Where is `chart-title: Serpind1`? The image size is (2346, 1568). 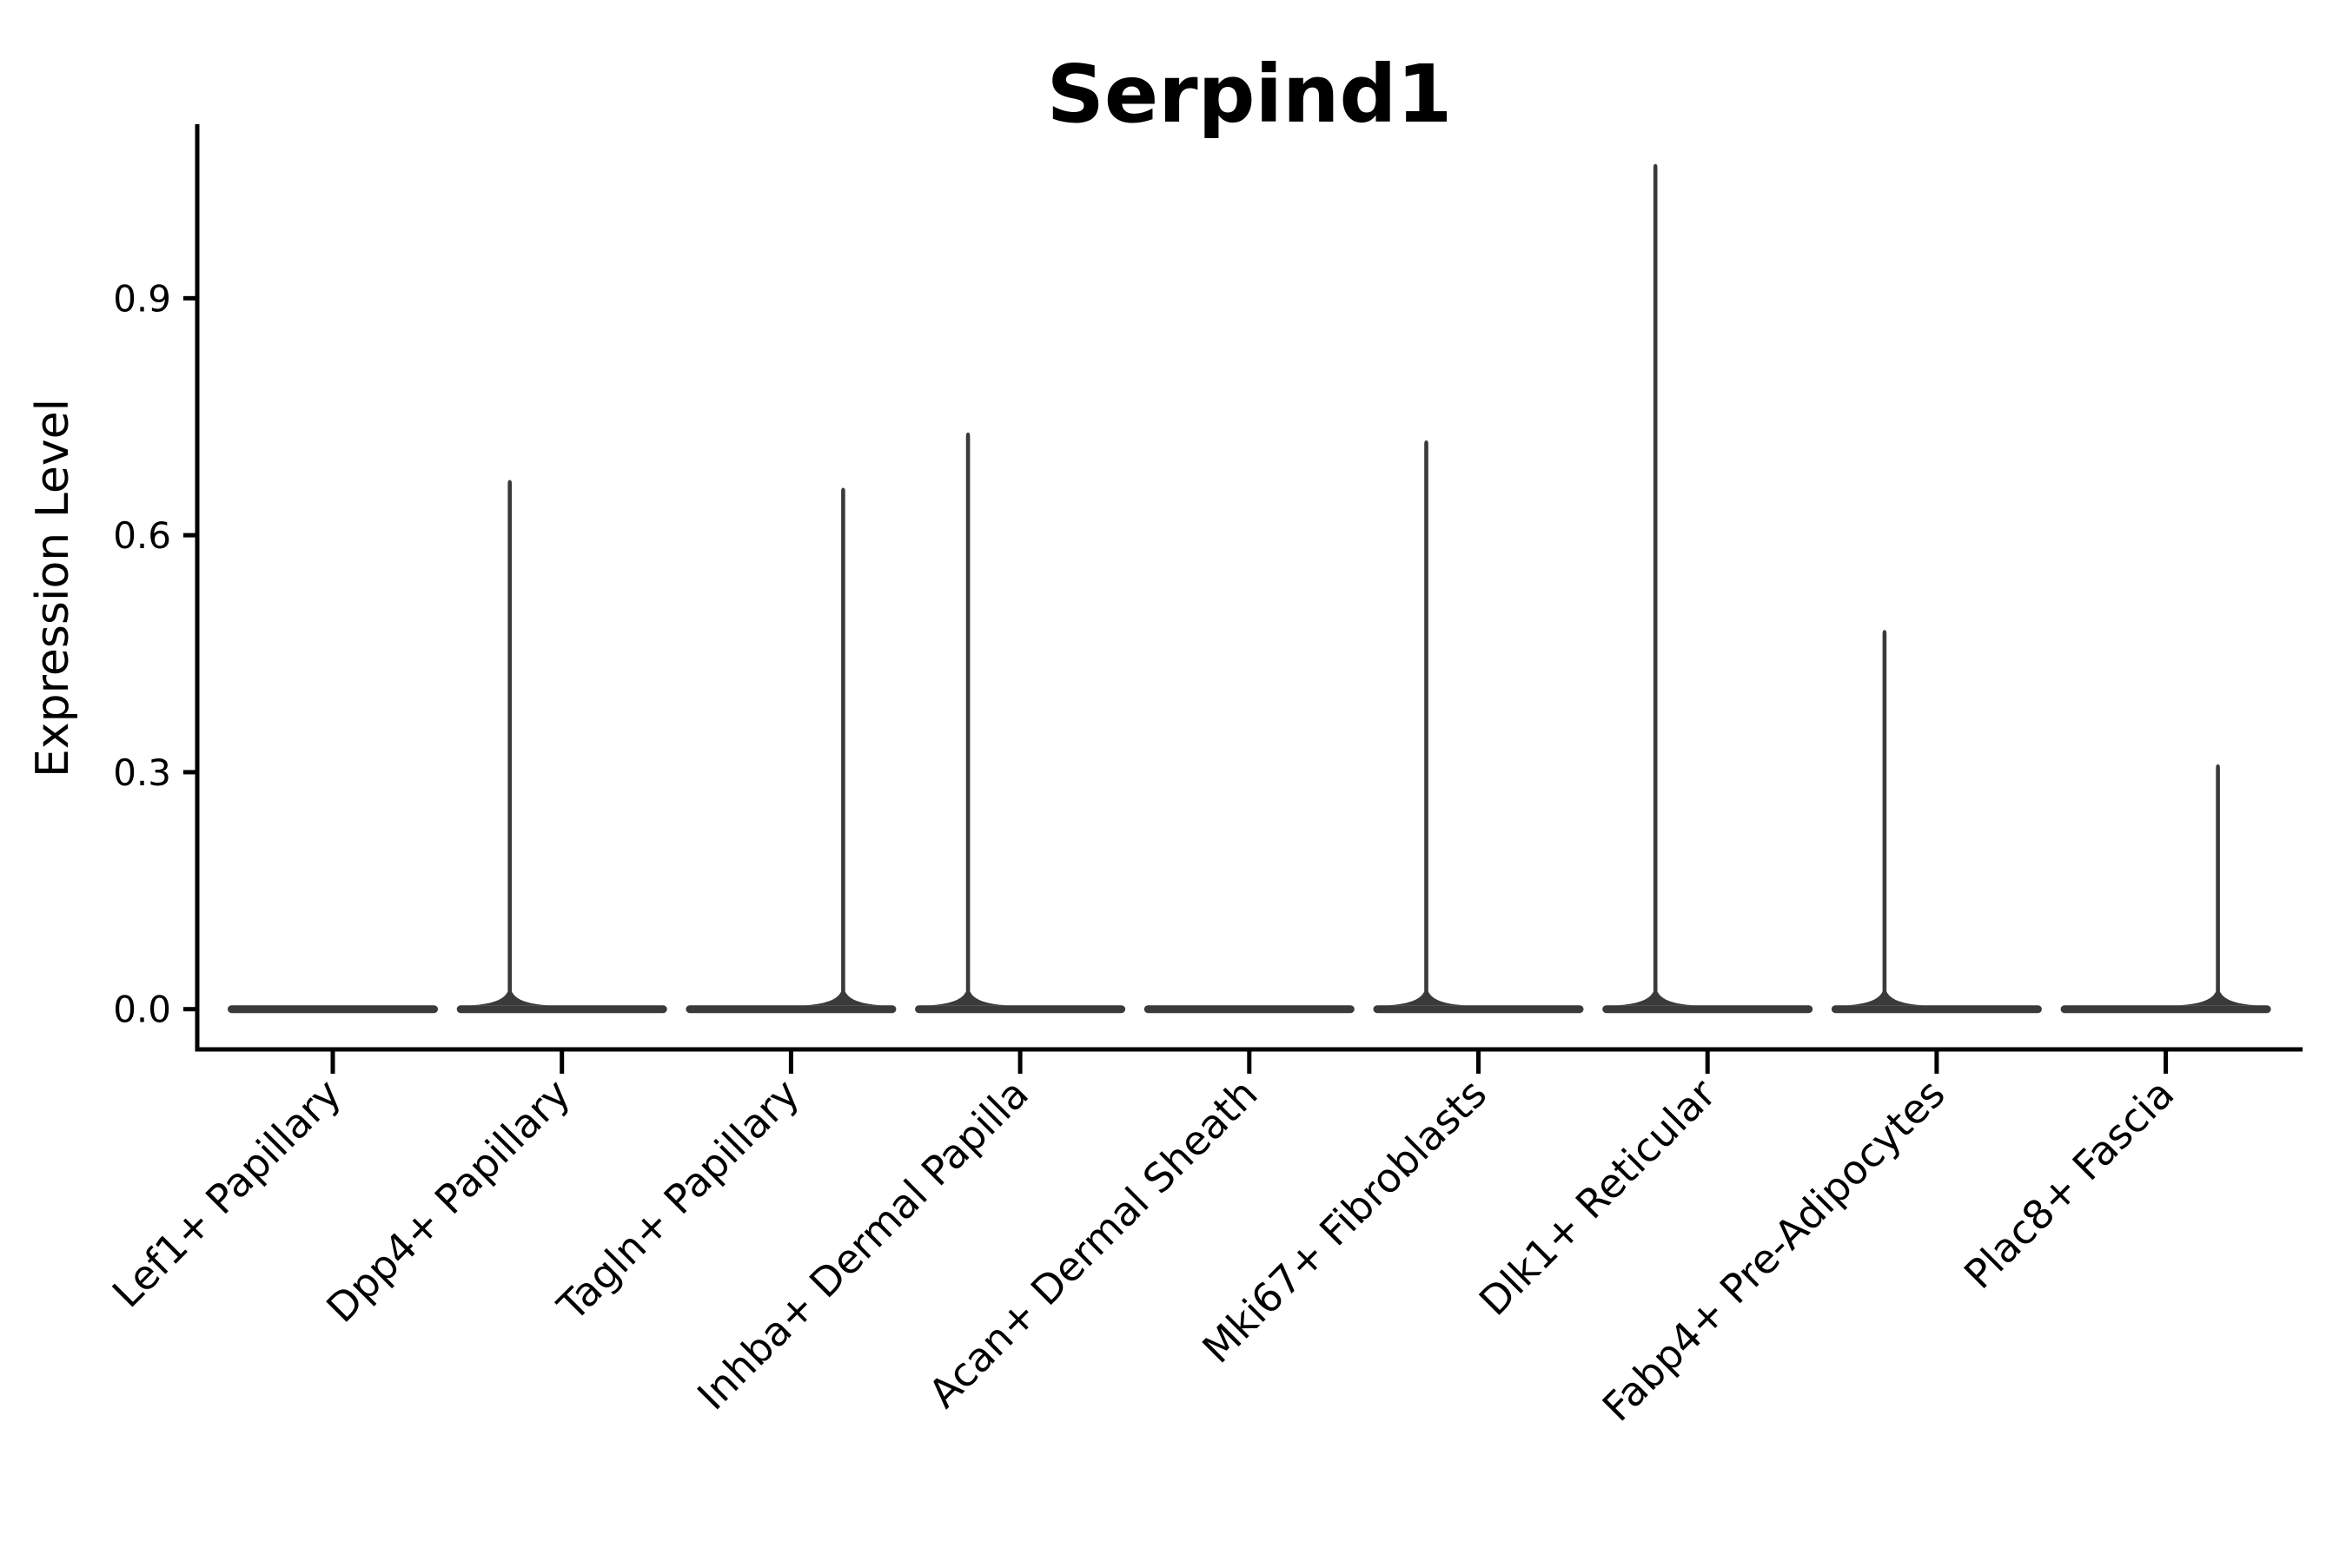 chart-title: Serpind1 is located at coordinates (1250, 94).